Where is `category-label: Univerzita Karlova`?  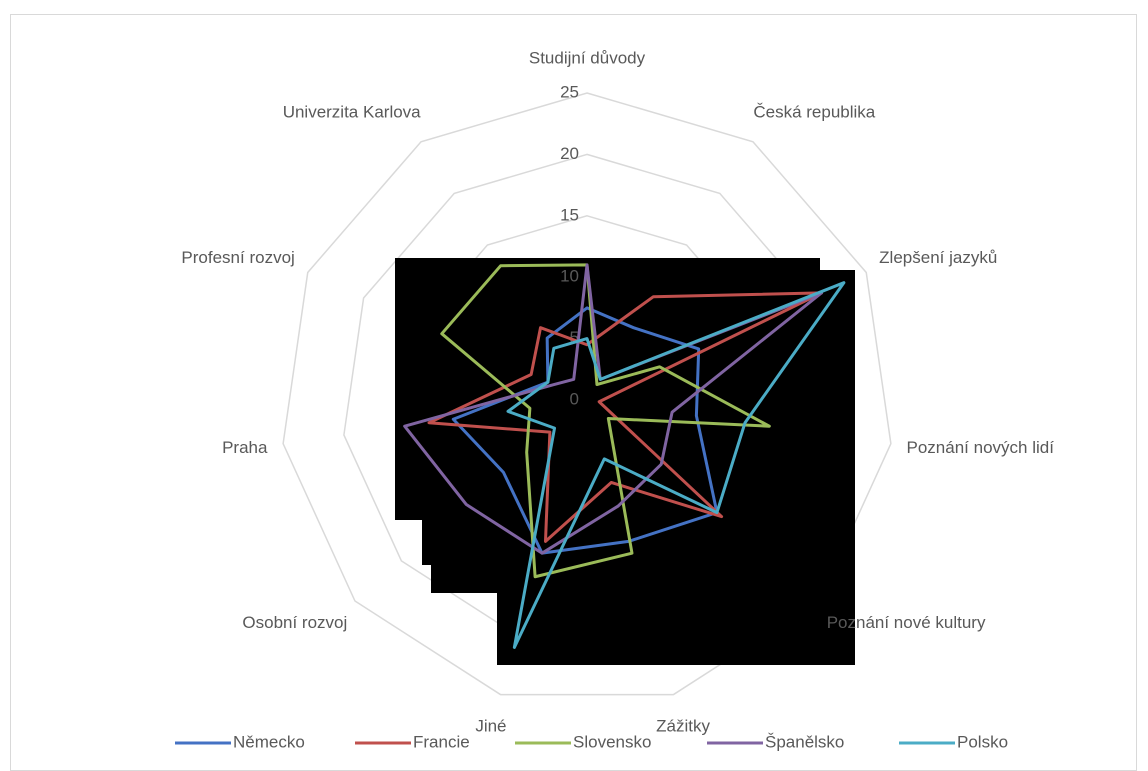
category-label: Univerzita Karlova is located at coordinates (352, 112).